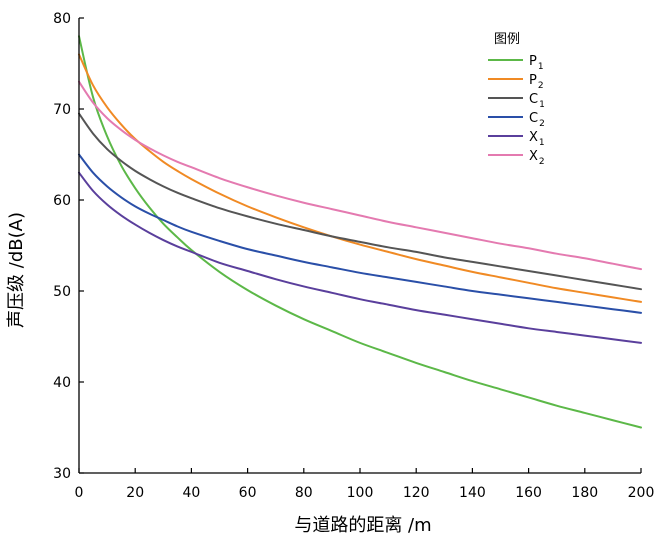  Describe the element at coordinates (191, 493) in the screenshot. I see `x-tick-label: 40` at that location.